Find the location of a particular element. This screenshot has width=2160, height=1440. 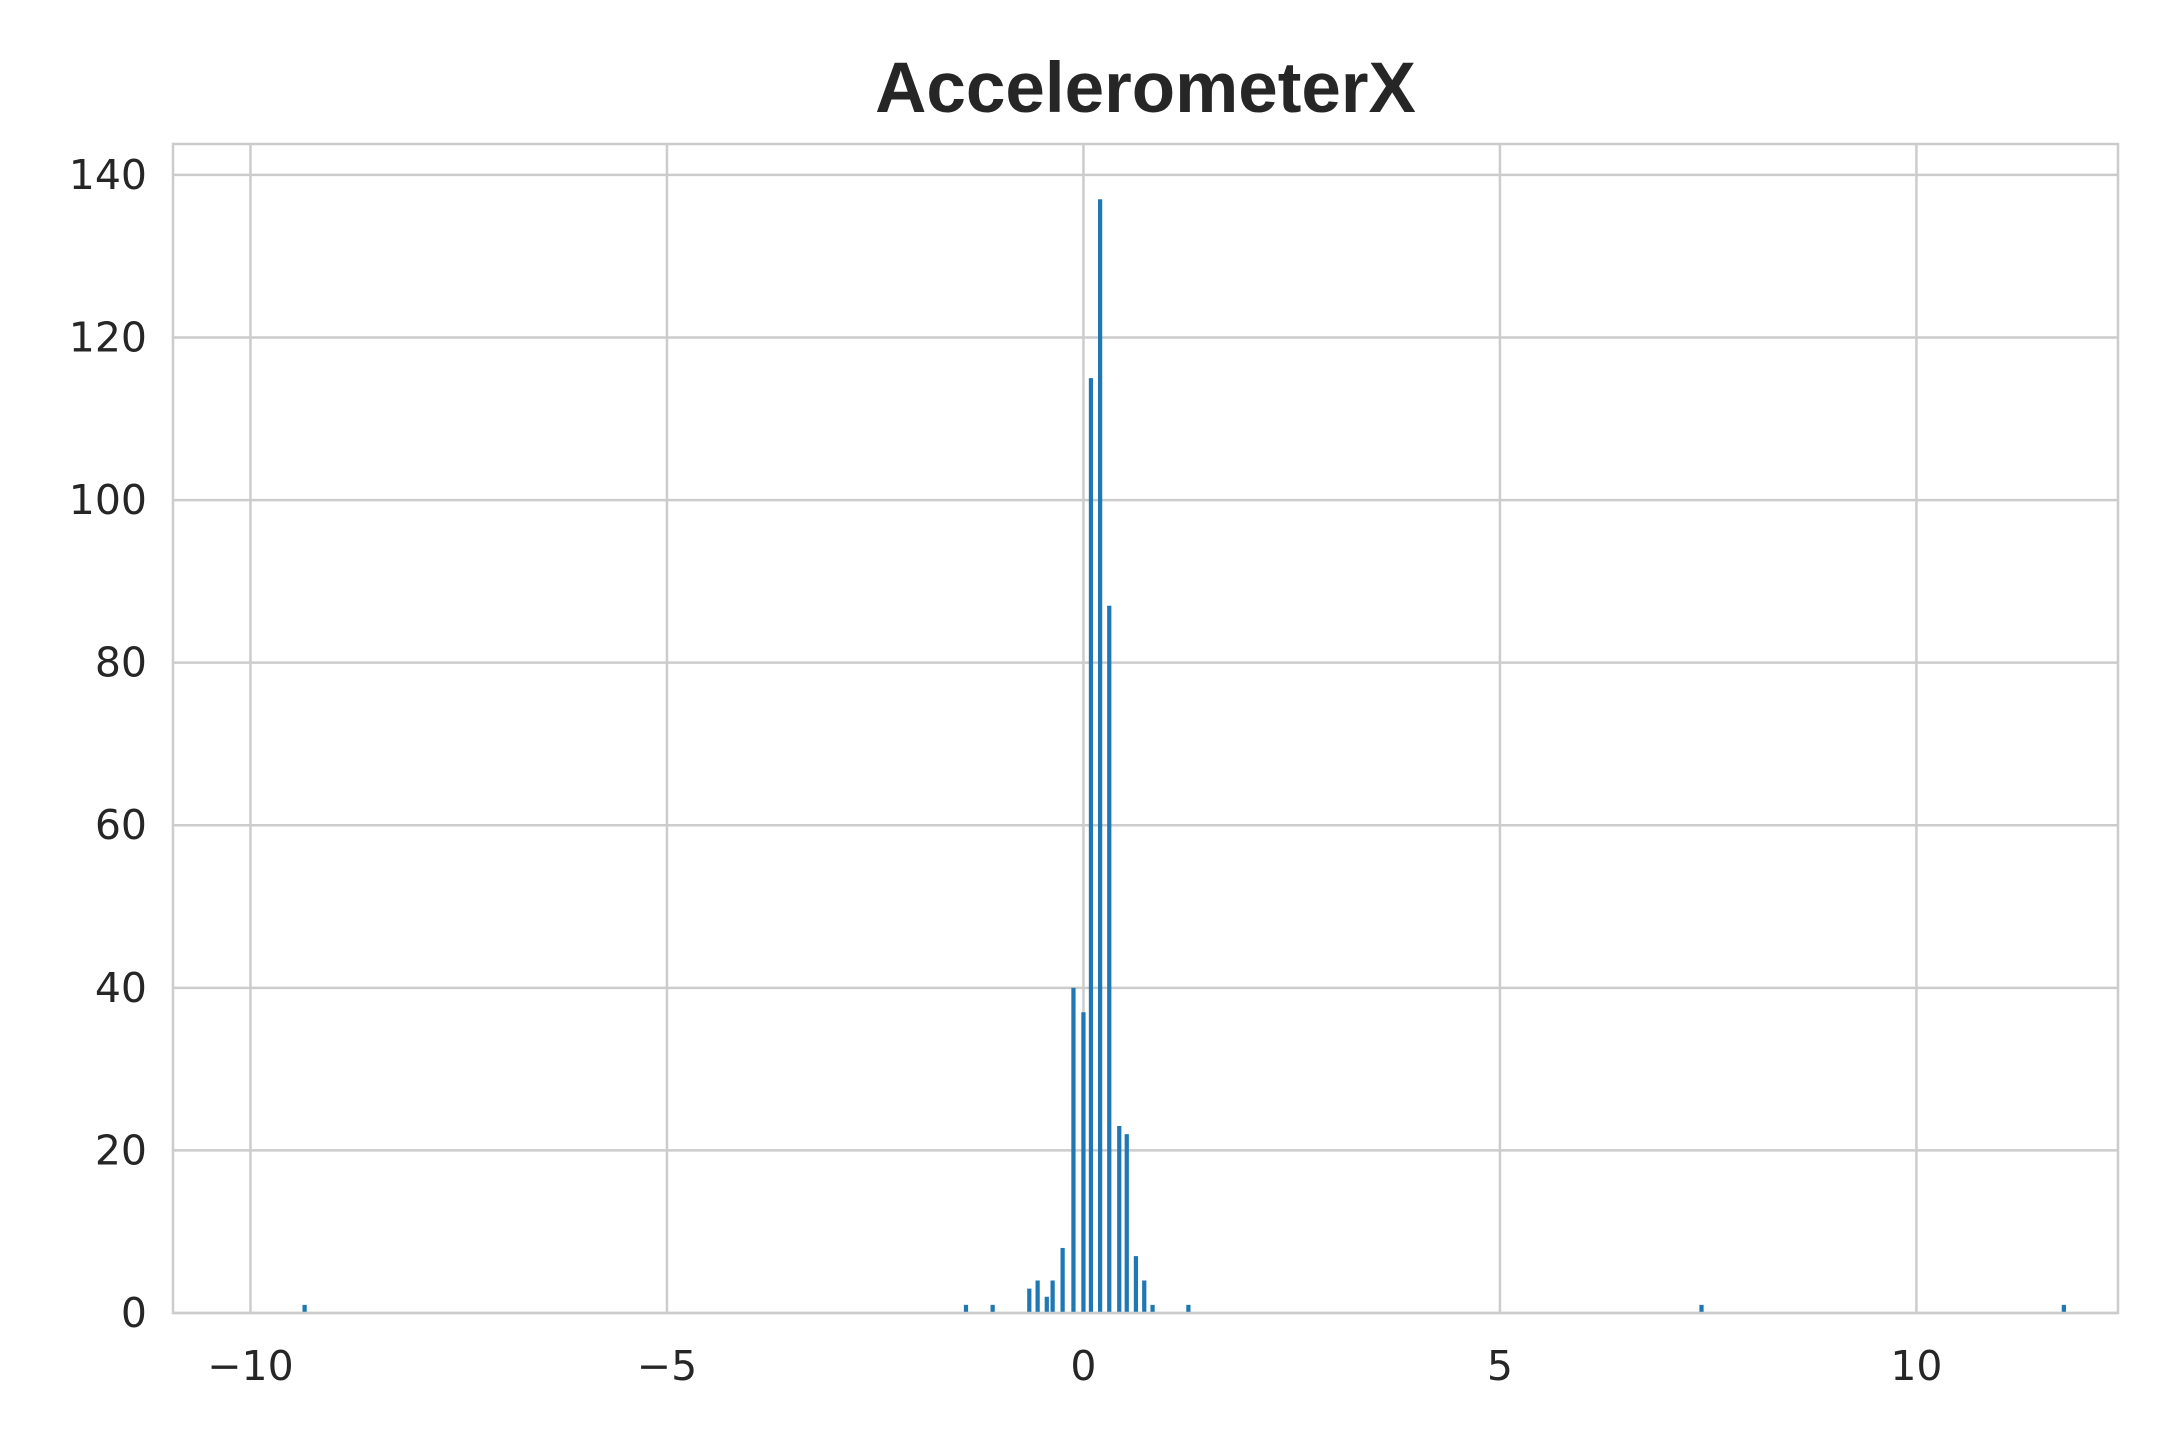

x-tick-label: 5 is located at coordinates (1500, 1366).